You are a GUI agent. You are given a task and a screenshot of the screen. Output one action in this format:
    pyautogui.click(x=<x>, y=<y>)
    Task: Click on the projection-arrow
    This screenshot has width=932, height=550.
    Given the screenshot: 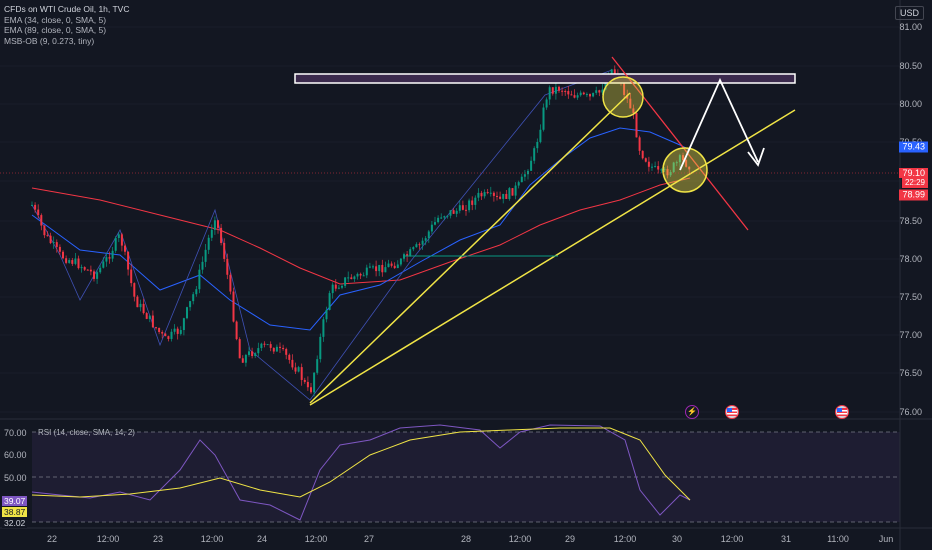 What is the action you would take?
    pyautogui.click(x=719, y=124)
    